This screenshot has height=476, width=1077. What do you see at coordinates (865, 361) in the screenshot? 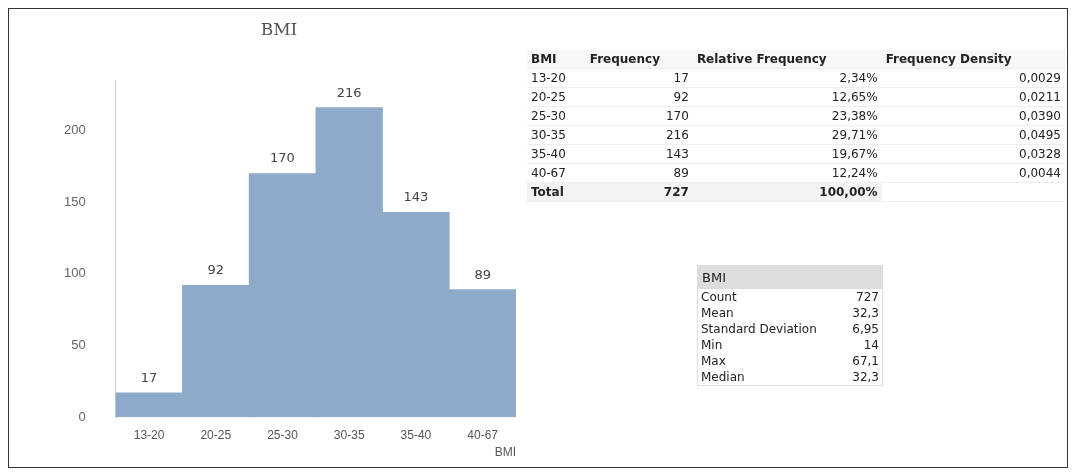
I see `data-label: 67,1` at bounding box center [865, 361].